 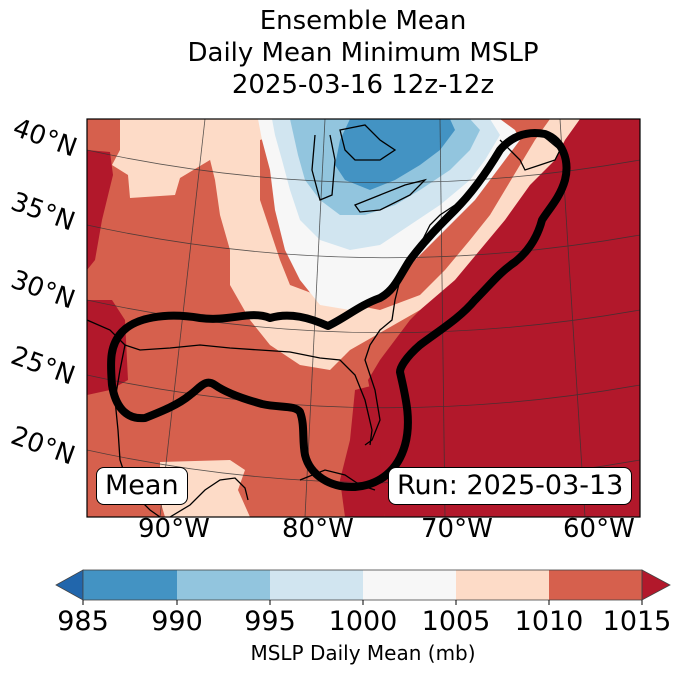 I want to click on yucatan-coast, so click(x=209, y=497).